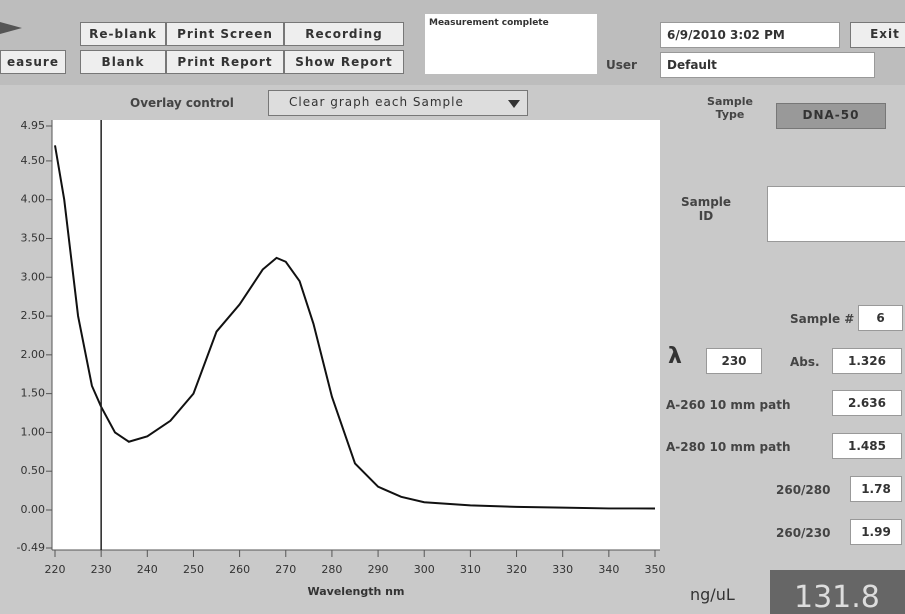 The width and height of the screenshot is (905, 614). Describe the element at coordinates (728, 405) in the screenshot. I see `a260-label: A-260 10 mm path` at that location.